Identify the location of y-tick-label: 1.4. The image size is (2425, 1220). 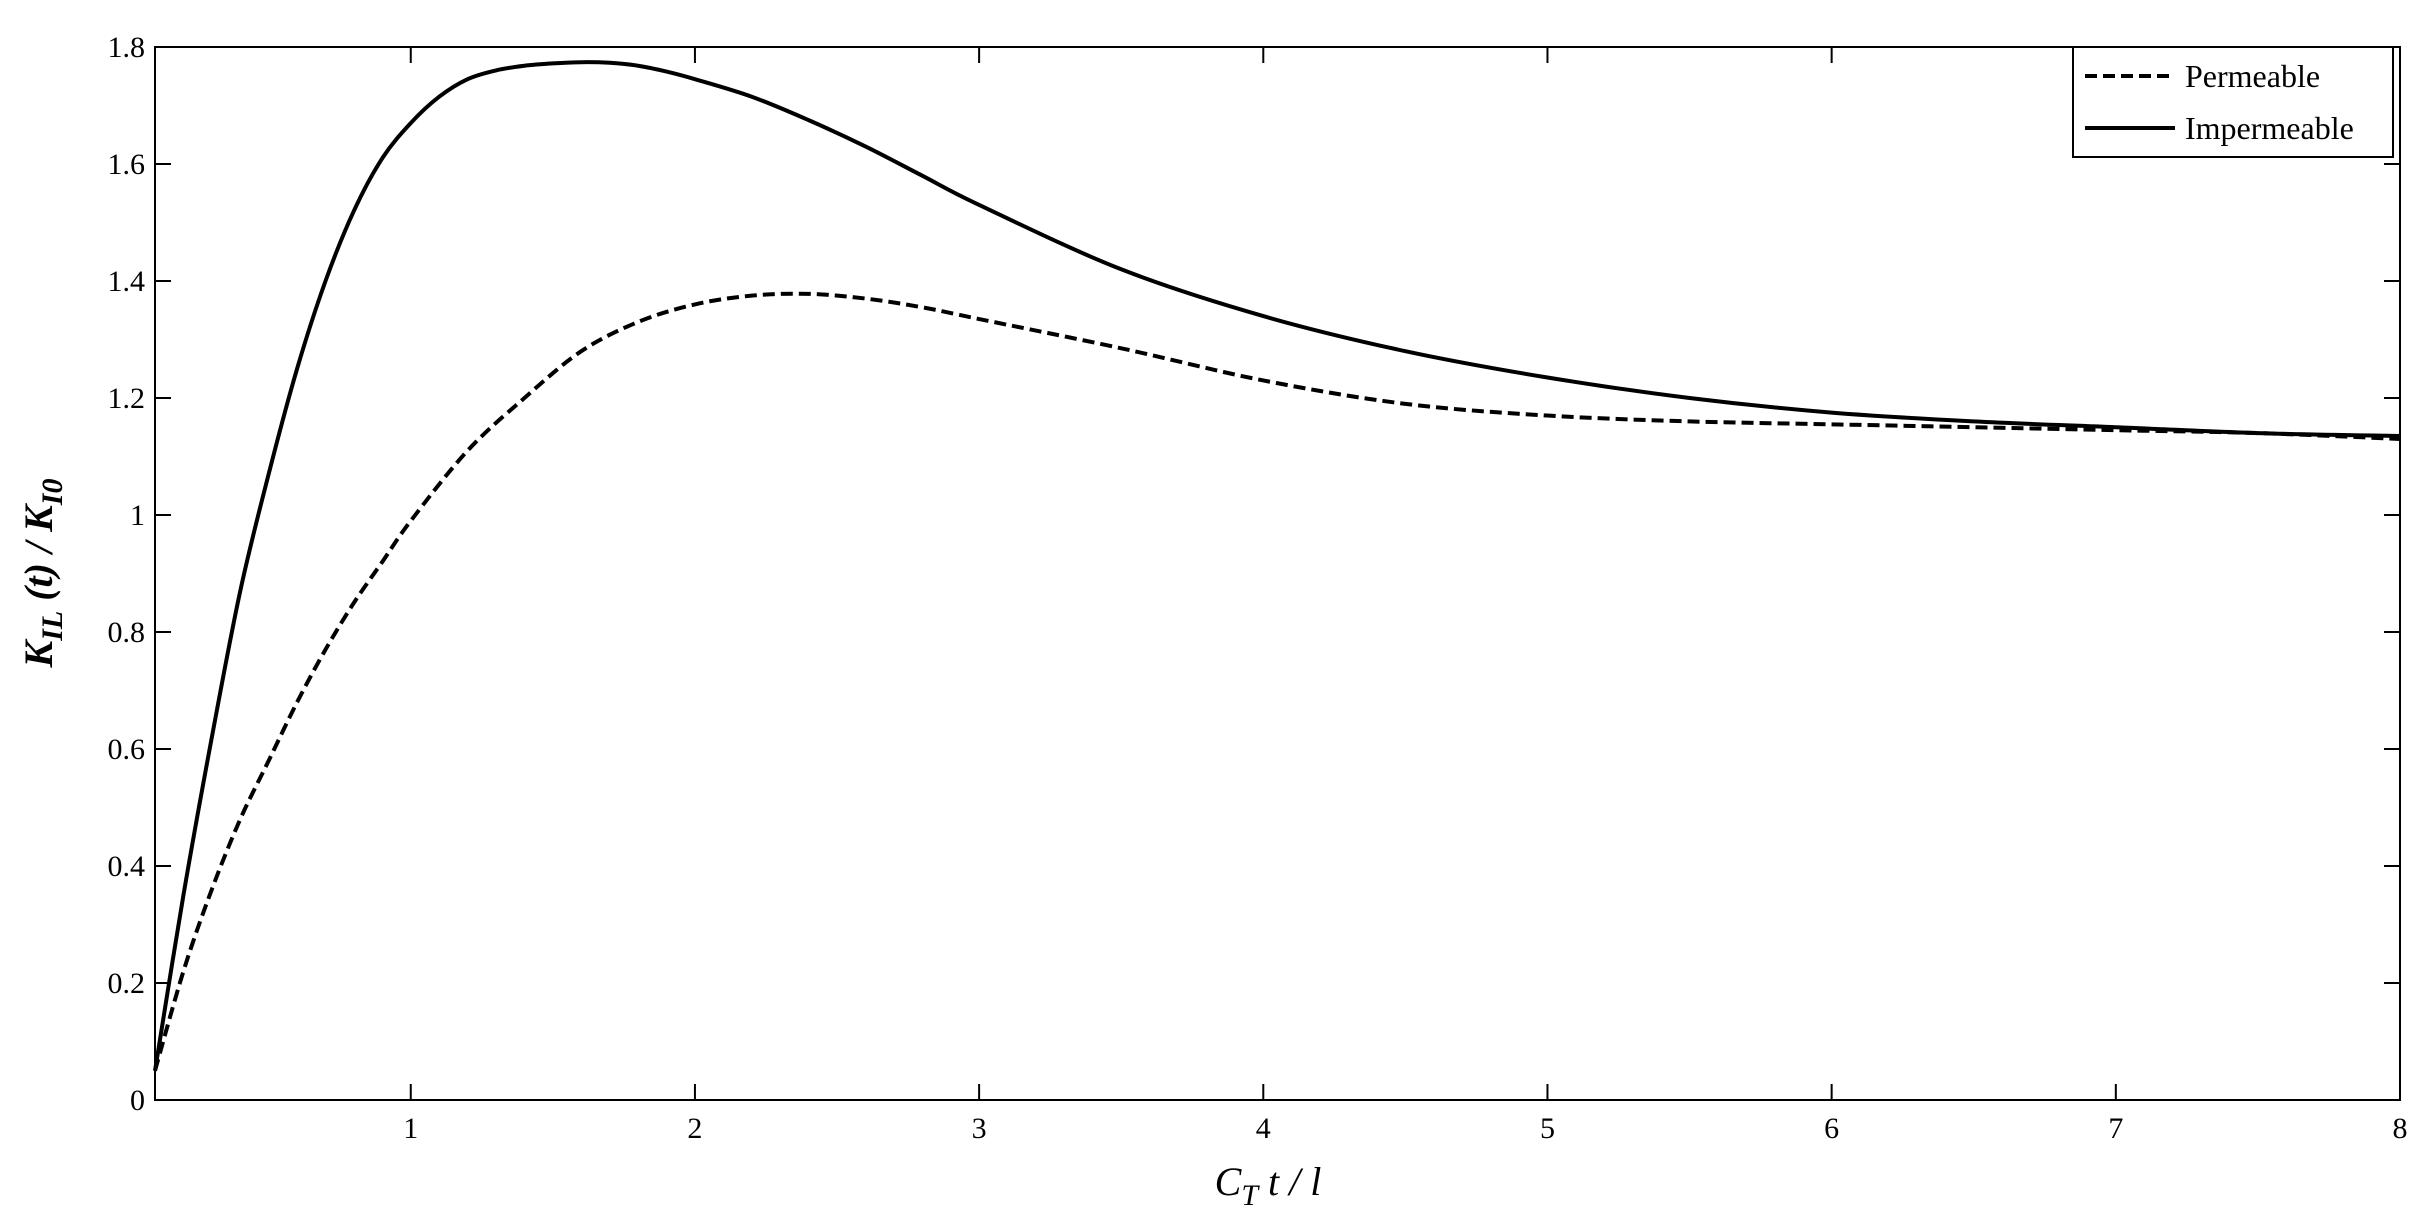
(127, 281).